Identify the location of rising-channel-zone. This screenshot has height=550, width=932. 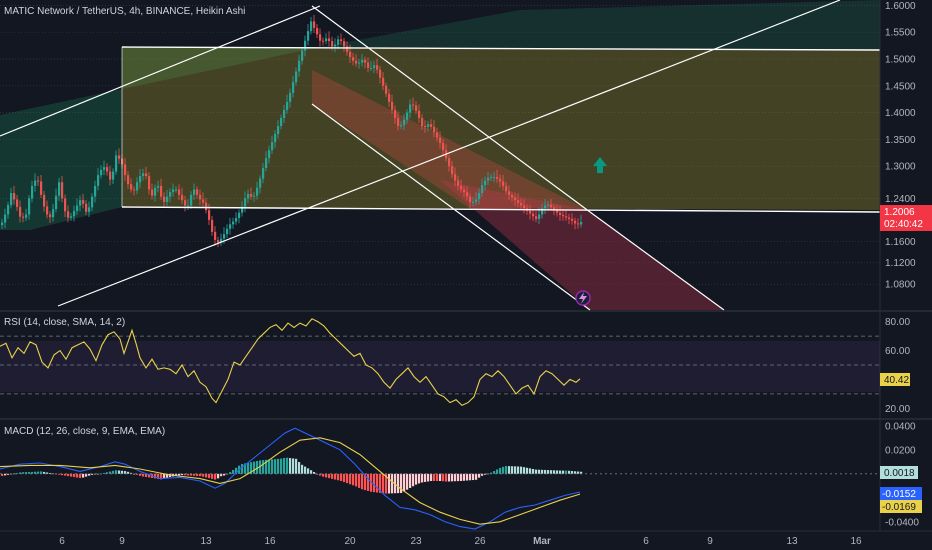
(160, 138).